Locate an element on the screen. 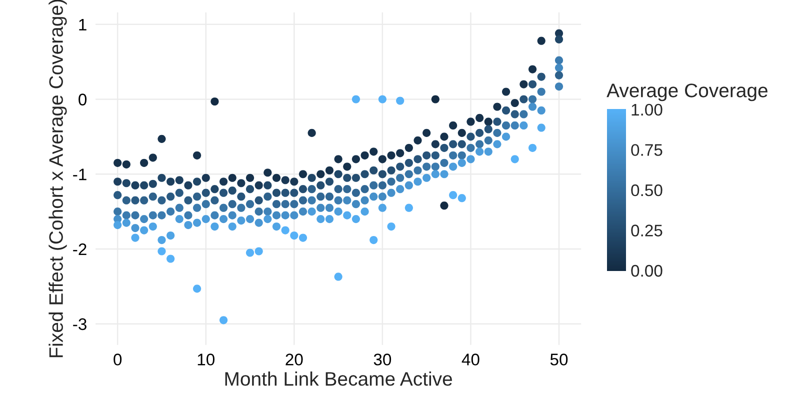  x-tick-label: 50 is located at coordinates (559, 360).